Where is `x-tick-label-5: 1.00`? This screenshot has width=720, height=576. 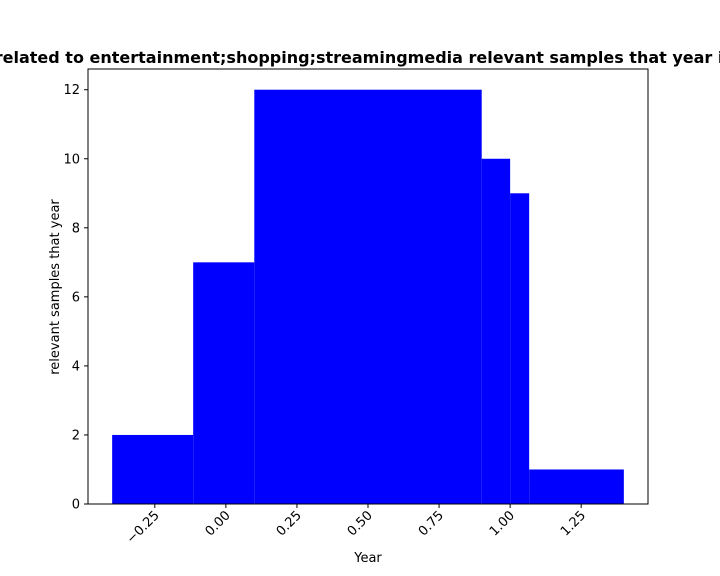 x-tick-label-5: 1.00 is located at coordinates (502, 523).